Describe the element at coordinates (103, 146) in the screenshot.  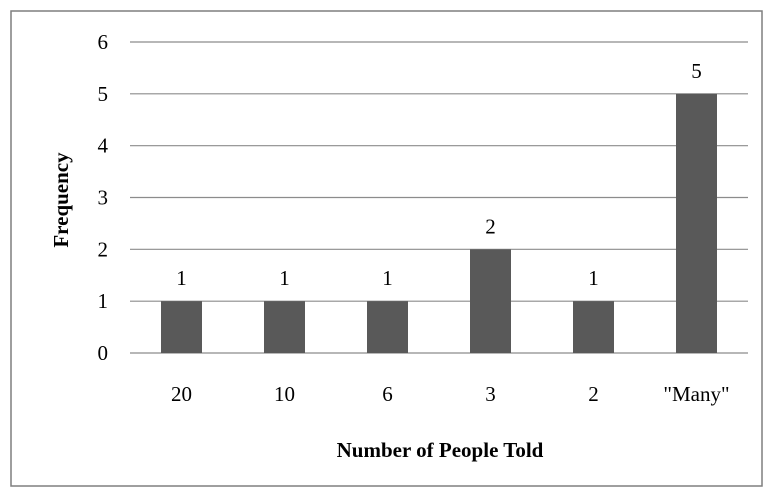
I see `y-tick-label: 4` at that location.